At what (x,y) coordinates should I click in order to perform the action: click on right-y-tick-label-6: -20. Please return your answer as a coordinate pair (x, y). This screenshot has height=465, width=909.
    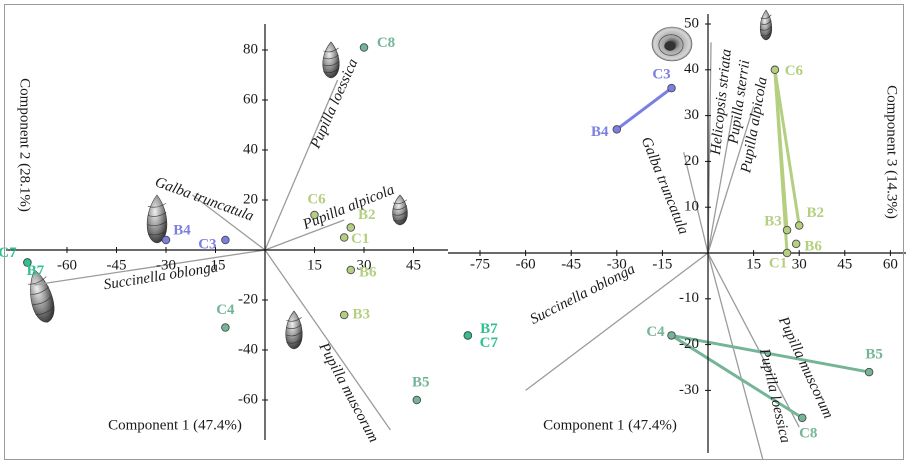
    Looking at the image, I should click on (689, 344).